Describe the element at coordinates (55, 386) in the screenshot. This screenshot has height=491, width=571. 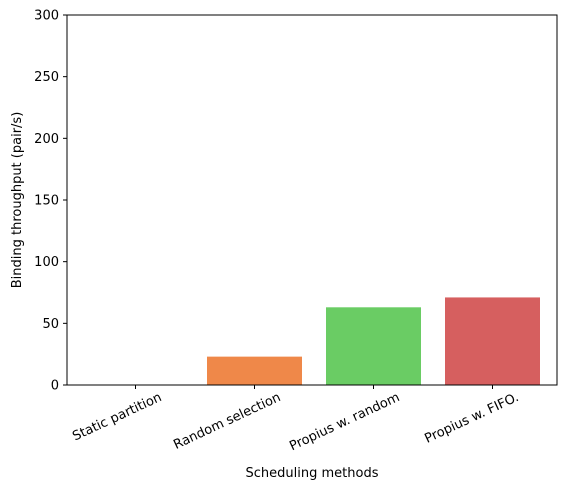
I see `y-tick-label: 0` at that location.